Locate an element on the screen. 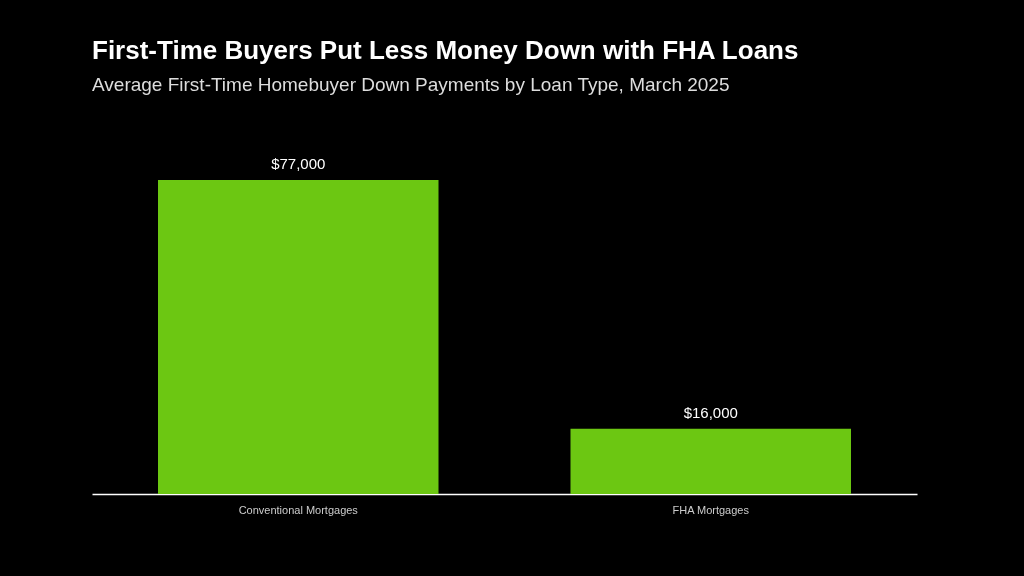 The image size is (1024, 576). data-label: $77,000 is located at coordinates (298, 163).